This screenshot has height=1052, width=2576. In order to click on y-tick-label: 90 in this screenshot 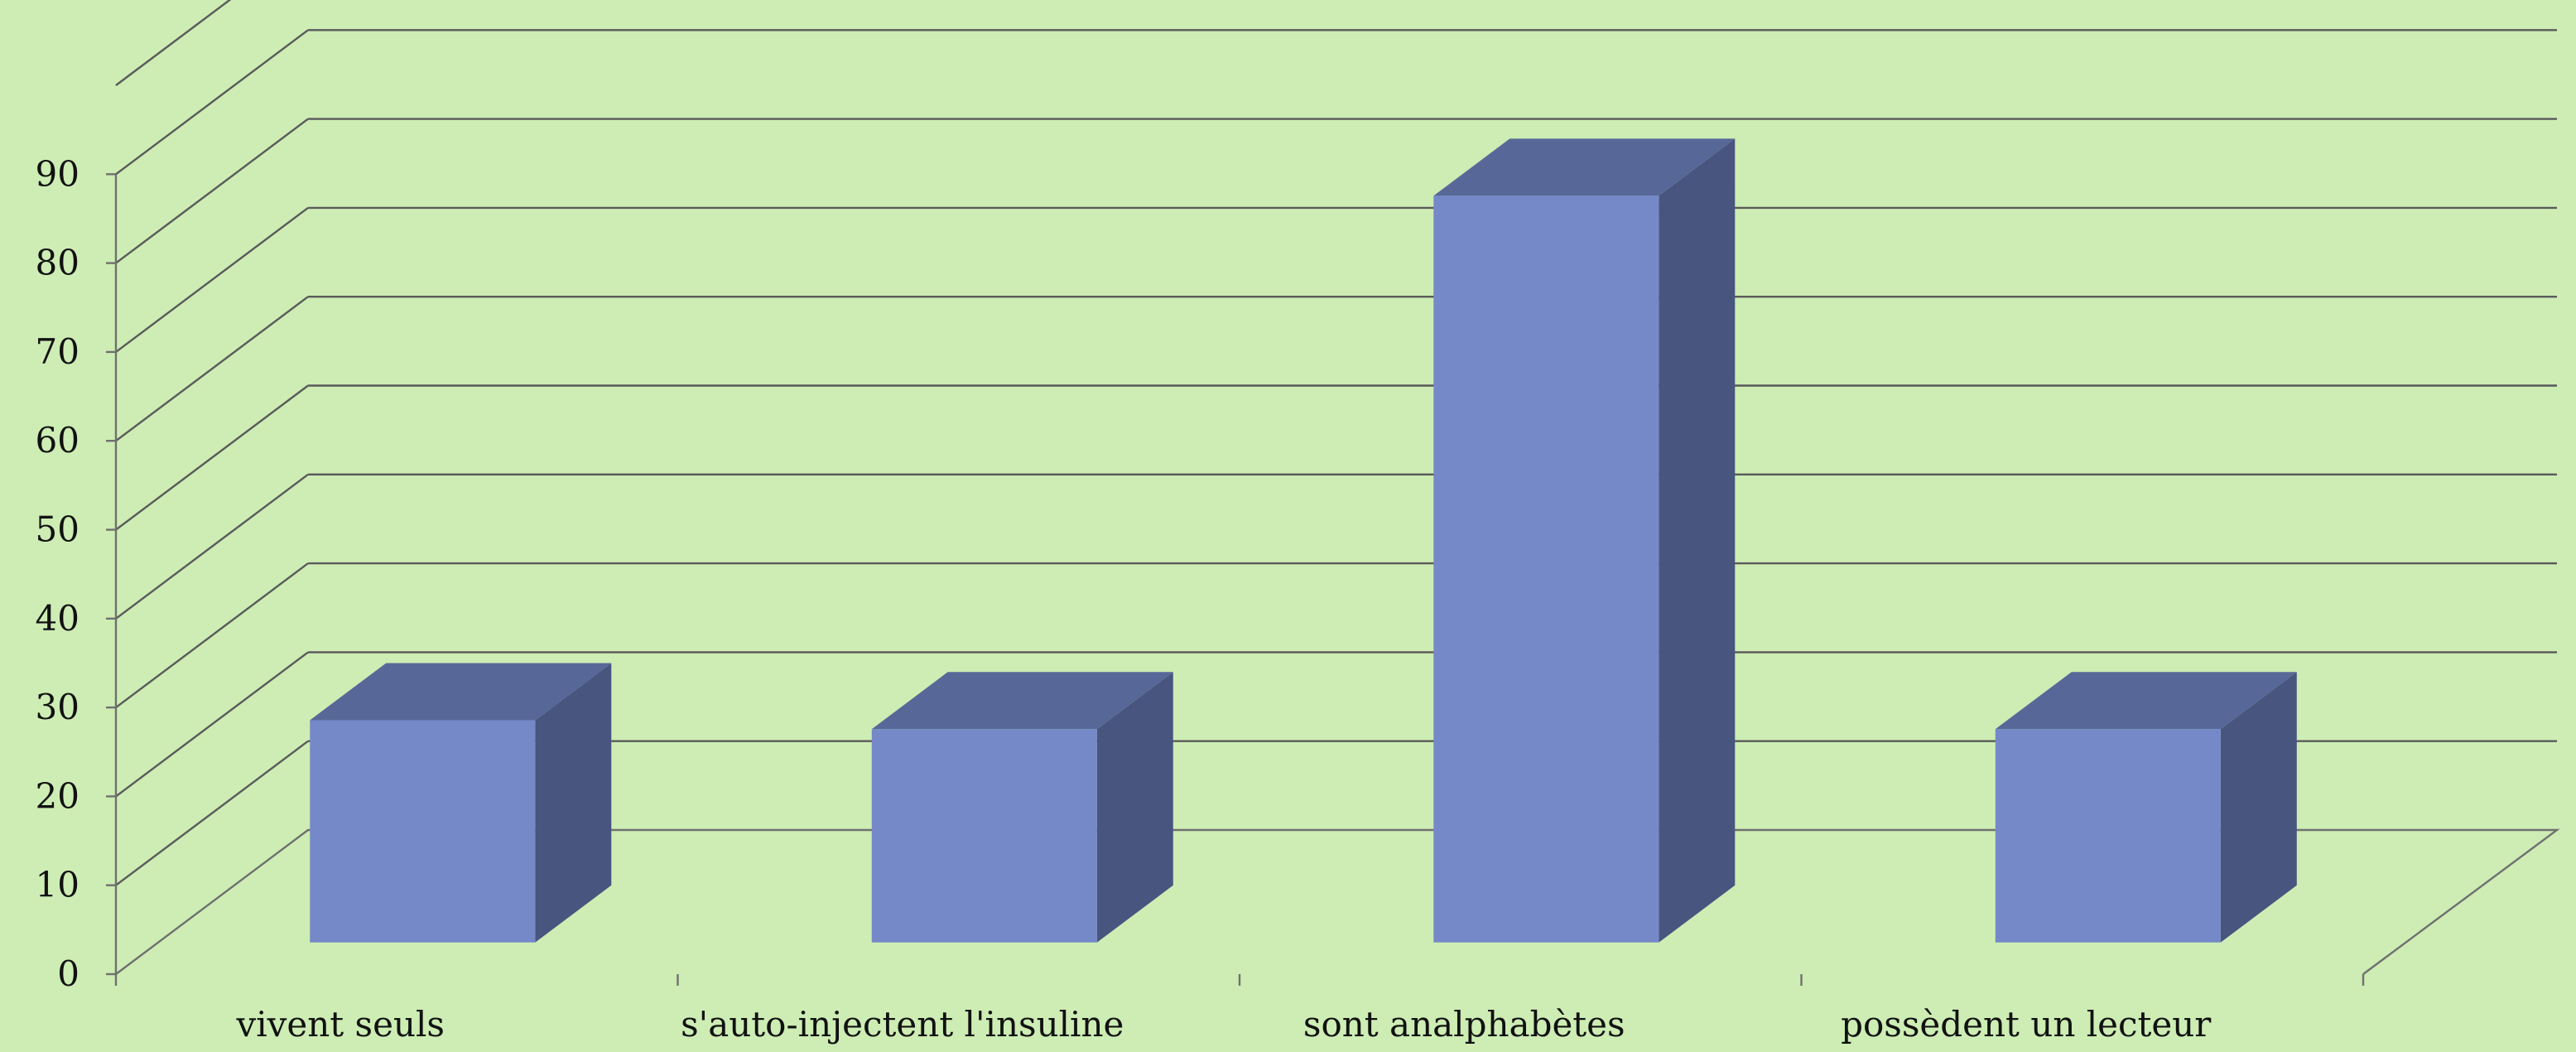, I will do `click(57, 173)`.